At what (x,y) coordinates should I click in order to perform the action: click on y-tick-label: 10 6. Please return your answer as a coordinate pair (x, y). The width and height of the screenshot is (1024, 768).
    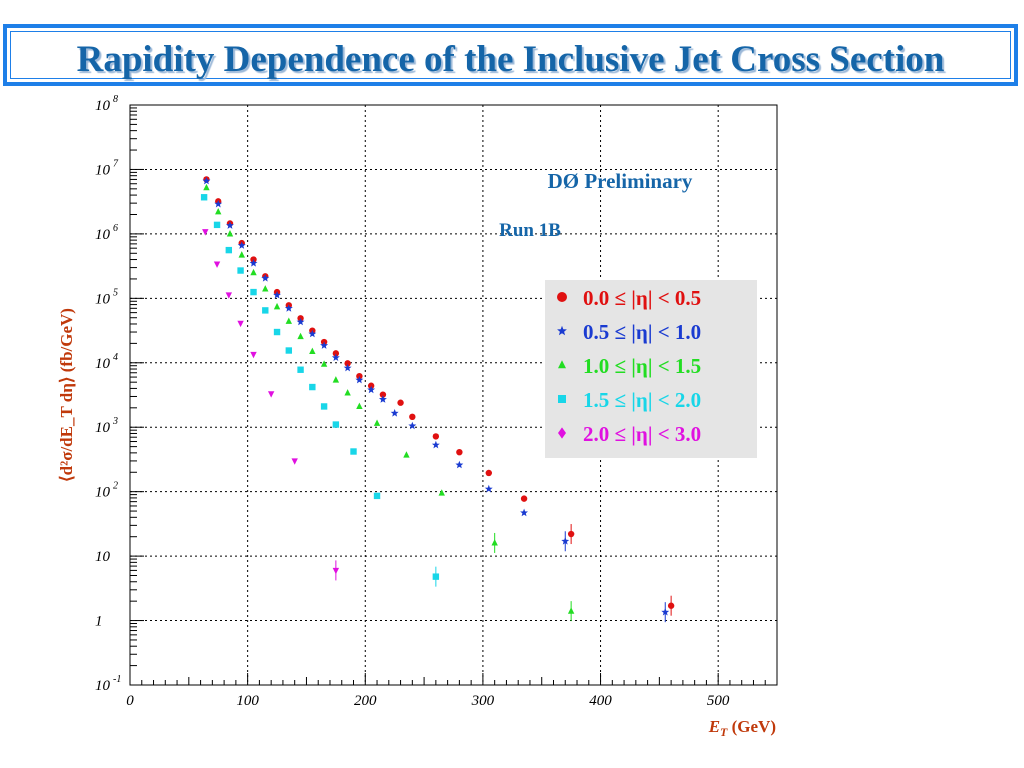
    Looking at the image, I should click on (106, 233).